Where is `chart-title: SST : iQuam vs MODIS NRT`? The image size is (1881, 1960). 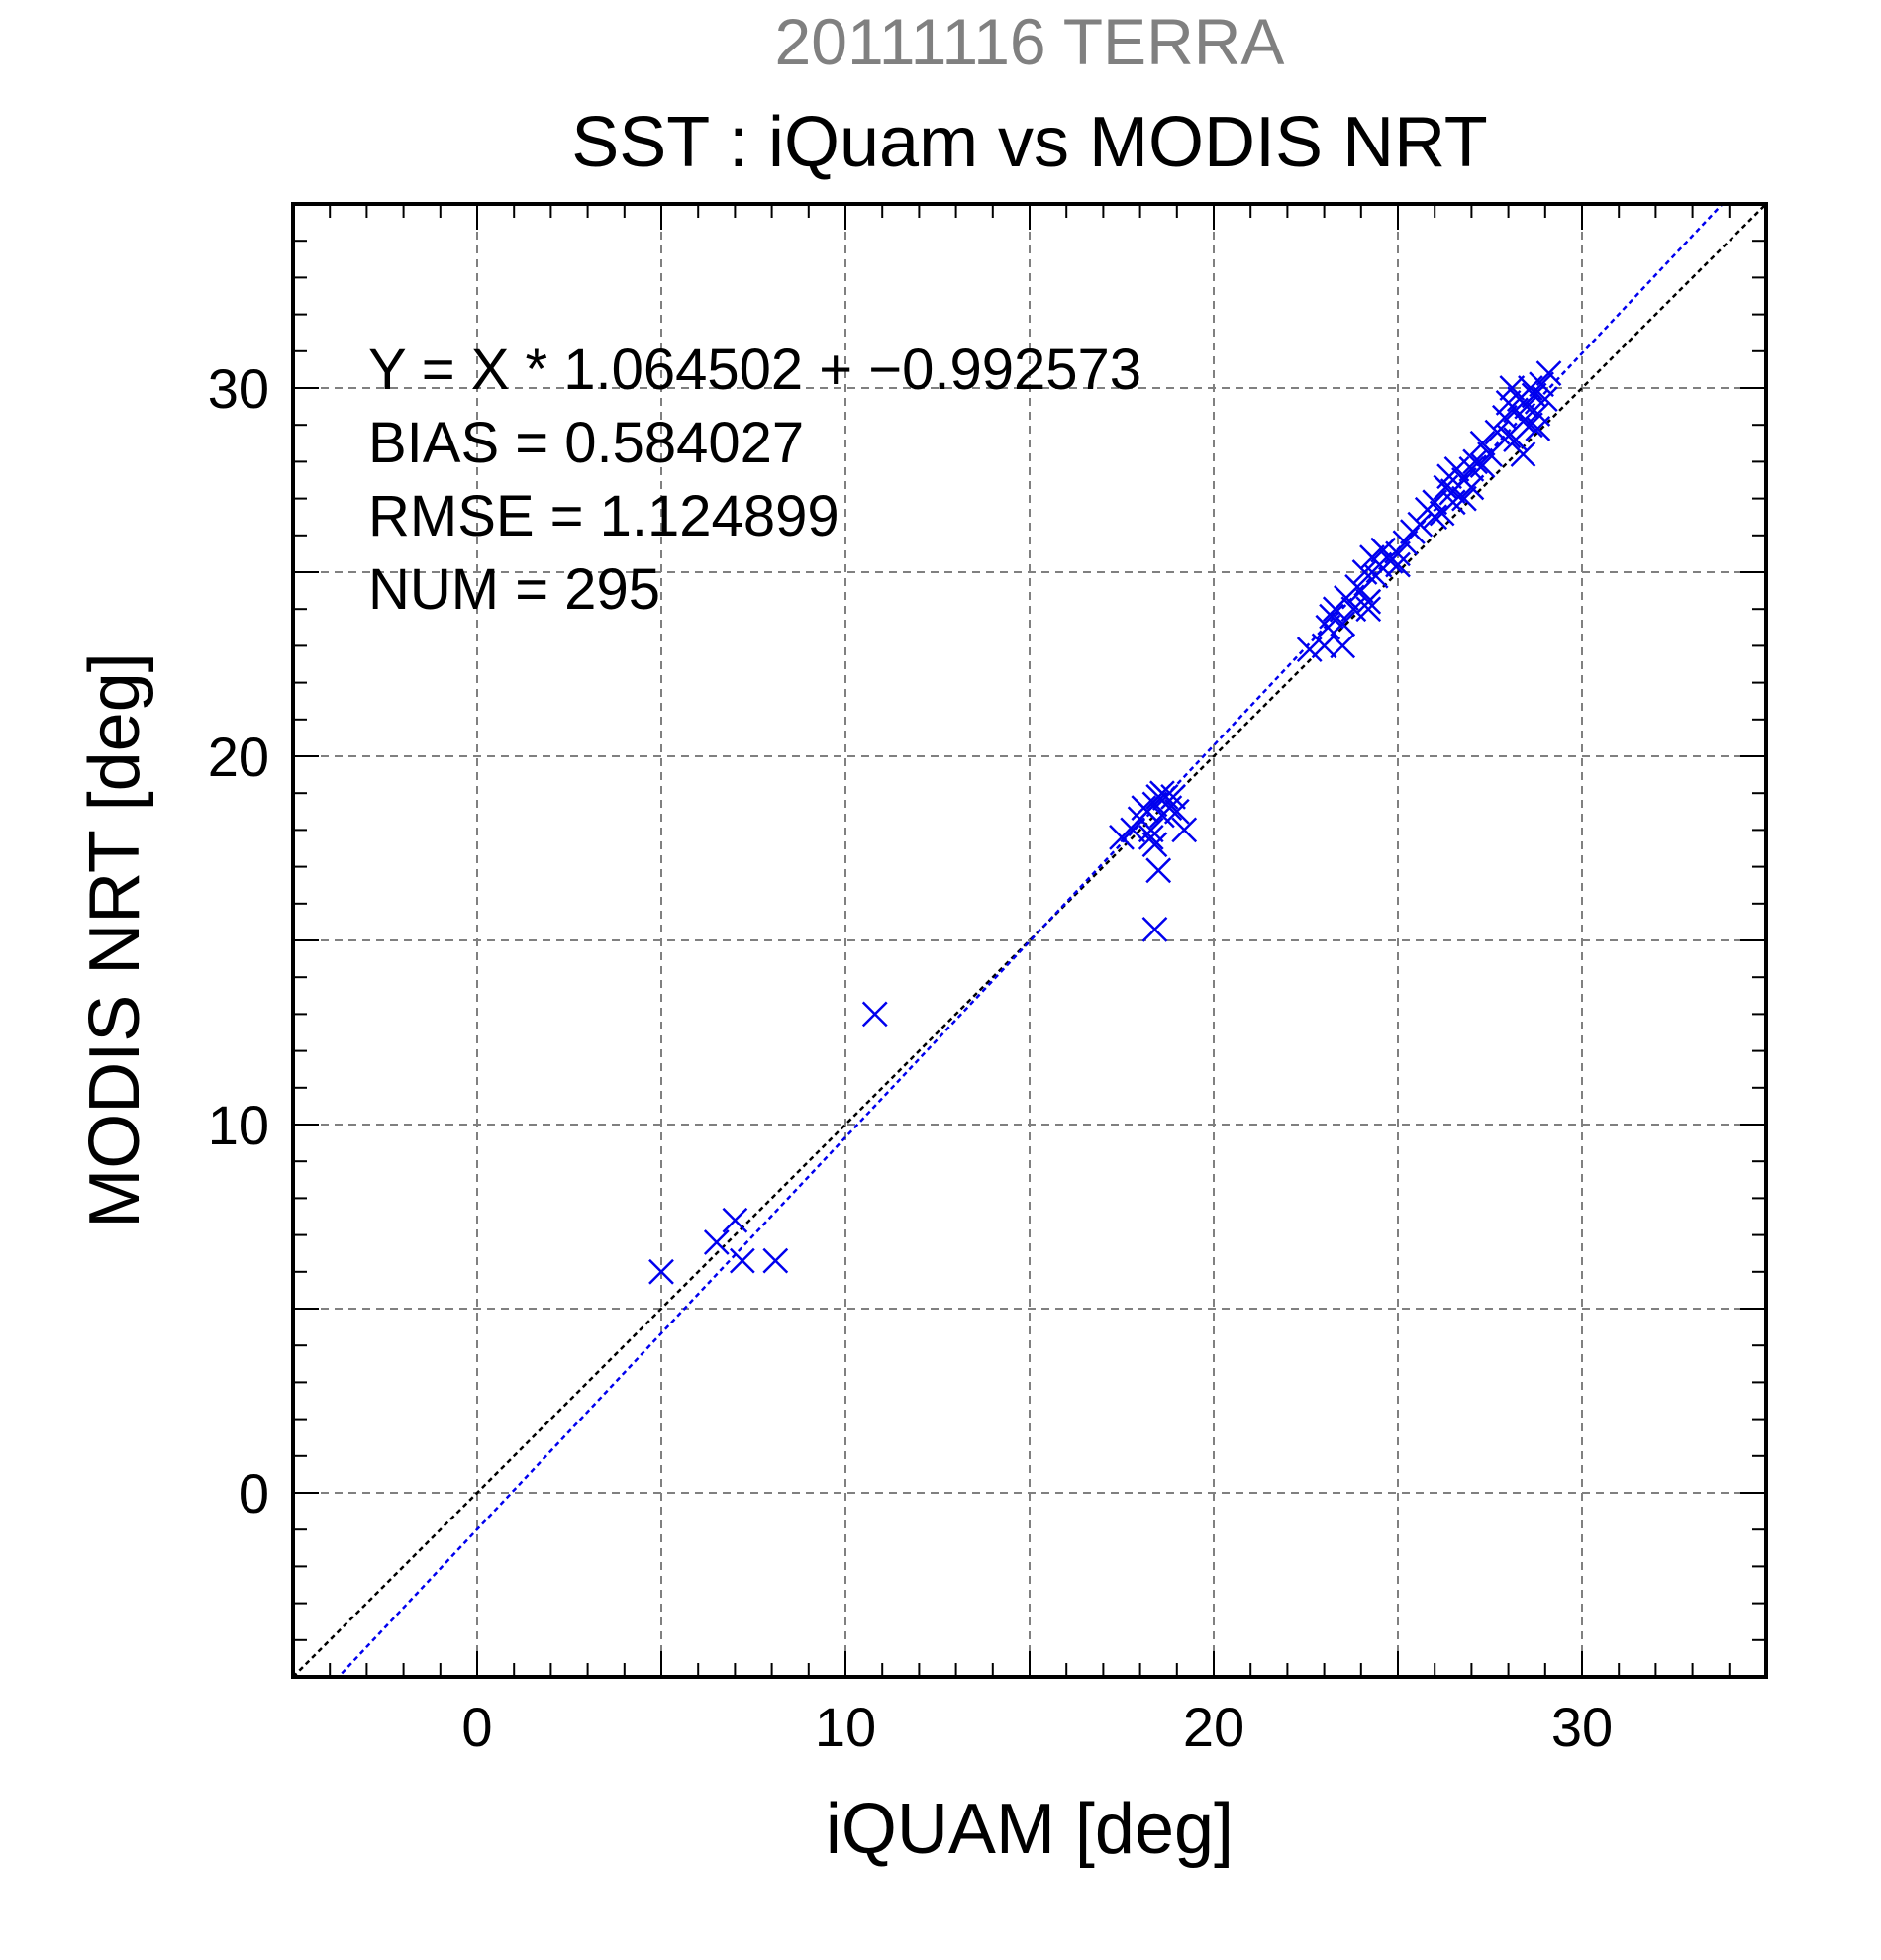 chart-title: SST : iQuam vs MODIS NRT is located at coordinates (1030, 142).